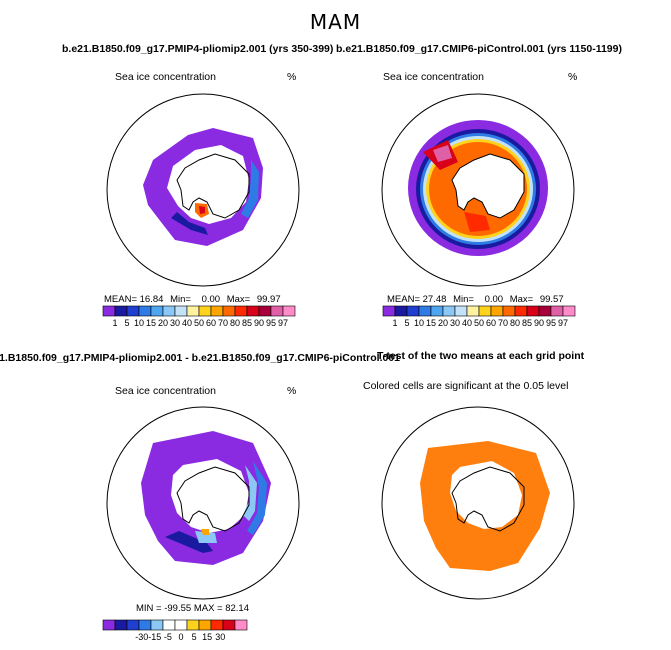  I want to click on colorbar-pliomip2: 1 5 10 15 20 30 40 50 60 70 80 85 90 95 97, so click(199, 316).